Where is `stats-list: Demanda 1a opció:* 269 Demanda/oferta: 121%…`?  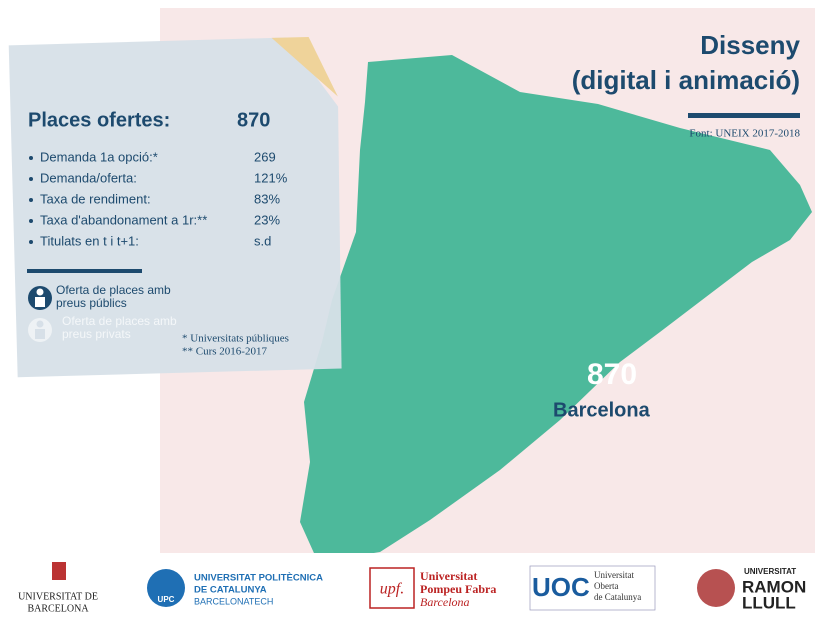
stats-list: Demanda 1a opció:* 269 Demanda/oferta: 121%… is located at coordinates (158, 198).